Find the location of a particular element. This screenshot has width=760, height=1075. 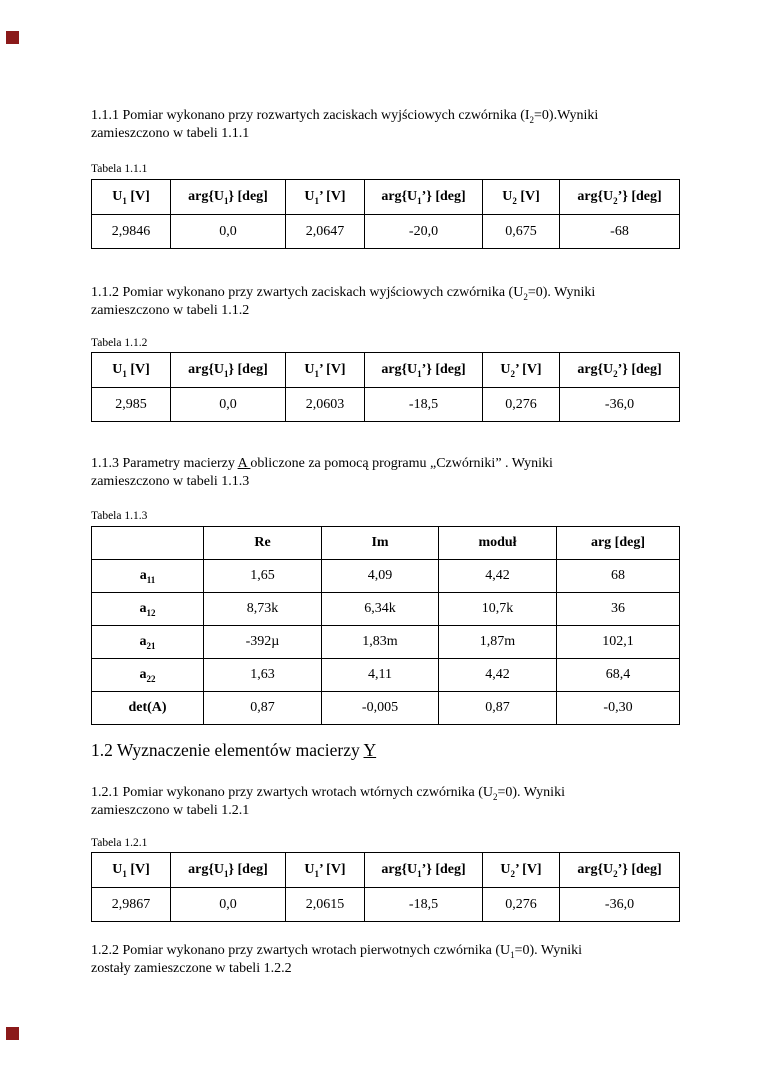

red-marker-top is located at coordinates (12, 37).